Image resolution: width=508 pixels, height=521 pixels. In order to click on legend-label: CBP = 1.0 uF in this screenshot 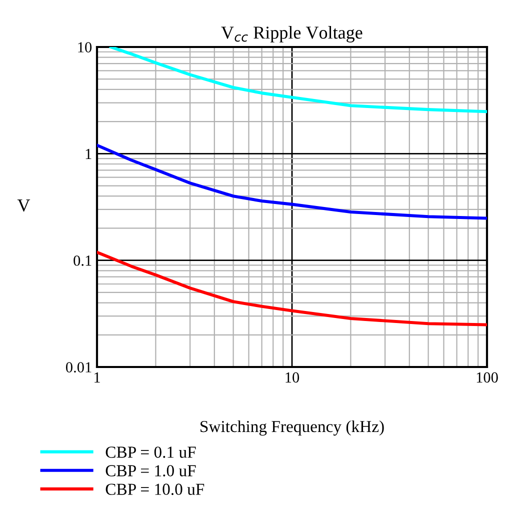, I will do `click(151, 470)`.